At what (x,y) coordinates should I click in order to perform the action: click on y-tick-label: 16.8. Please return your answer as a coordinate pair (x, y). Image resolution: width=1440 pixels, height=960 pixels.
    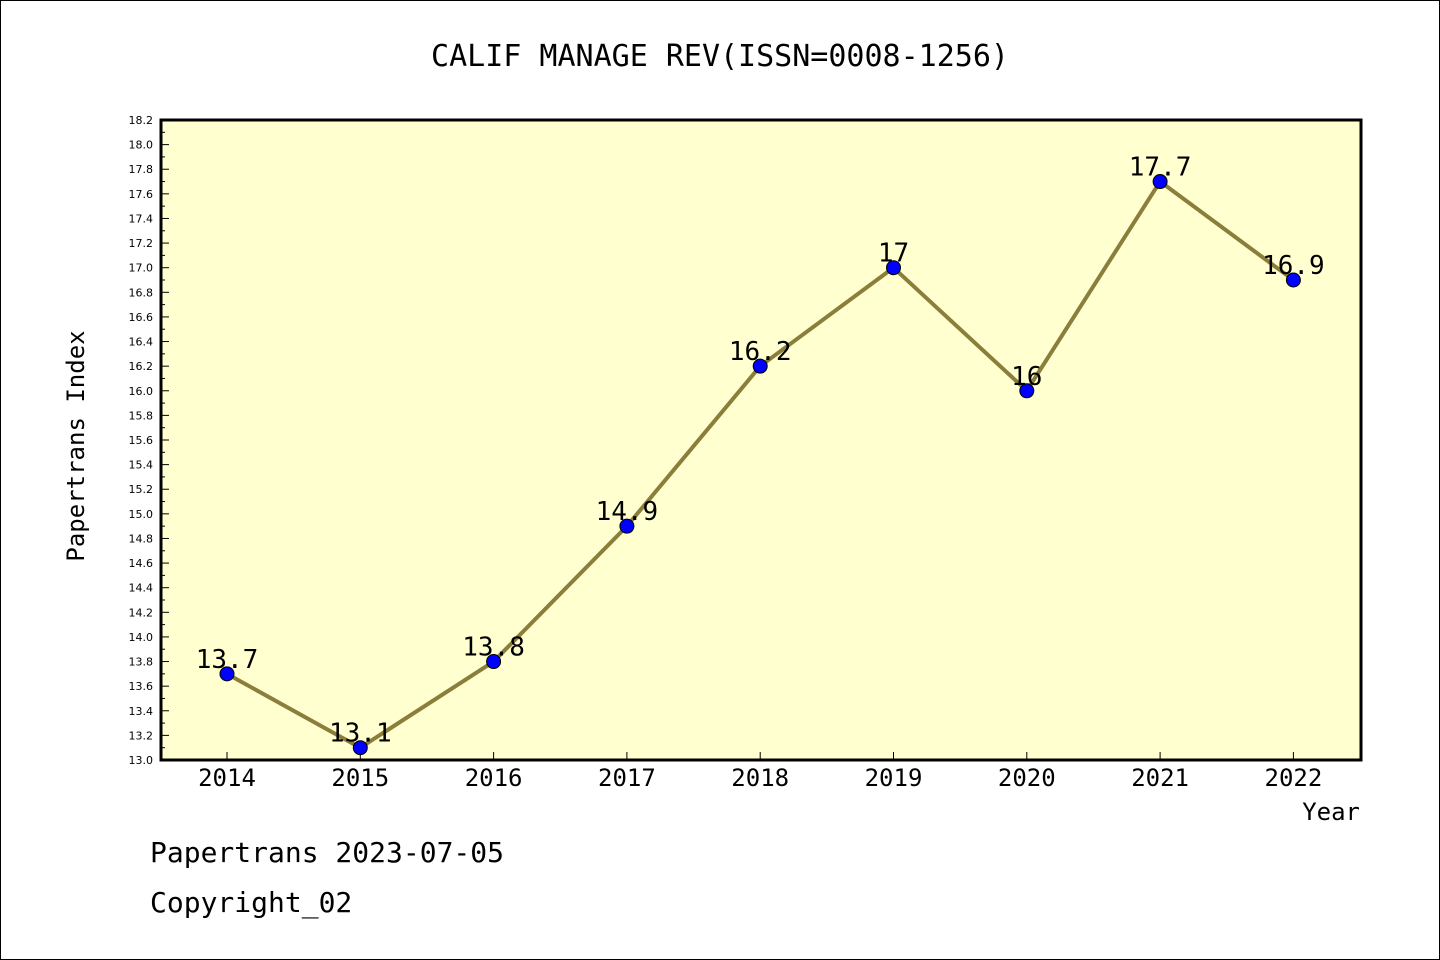
    Looking at the image, I should click on (141, 292).